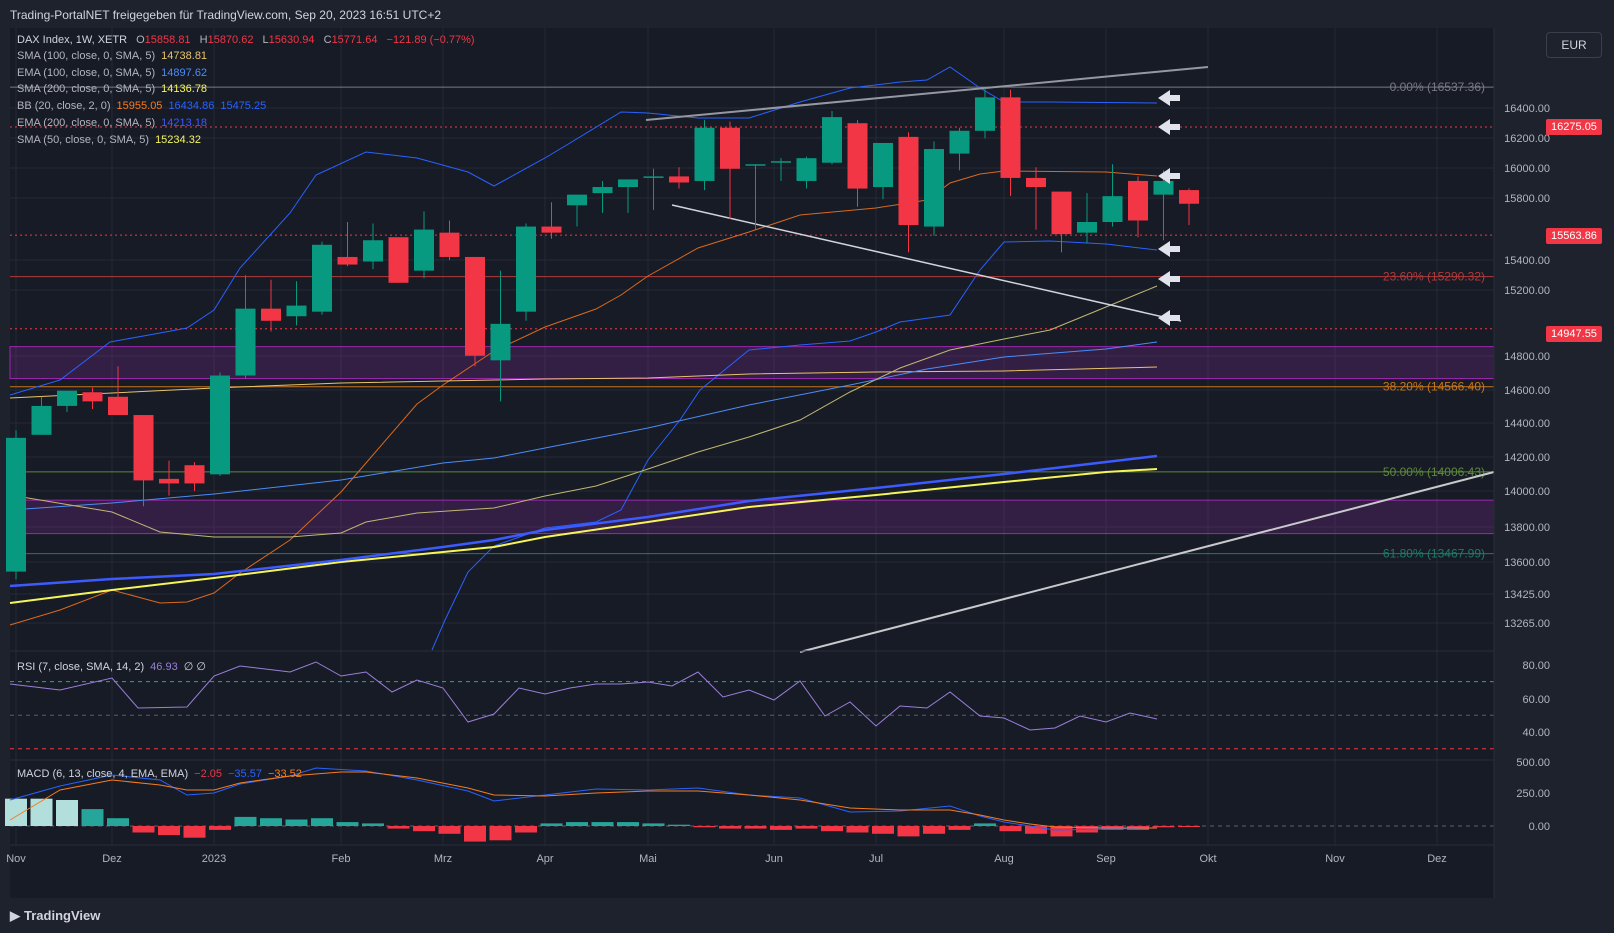 The image size is (1614, 933). Describe the element at coordinates (1527, 199) in the screenshot. I see `y-axis-label: 15800.00` at that location.